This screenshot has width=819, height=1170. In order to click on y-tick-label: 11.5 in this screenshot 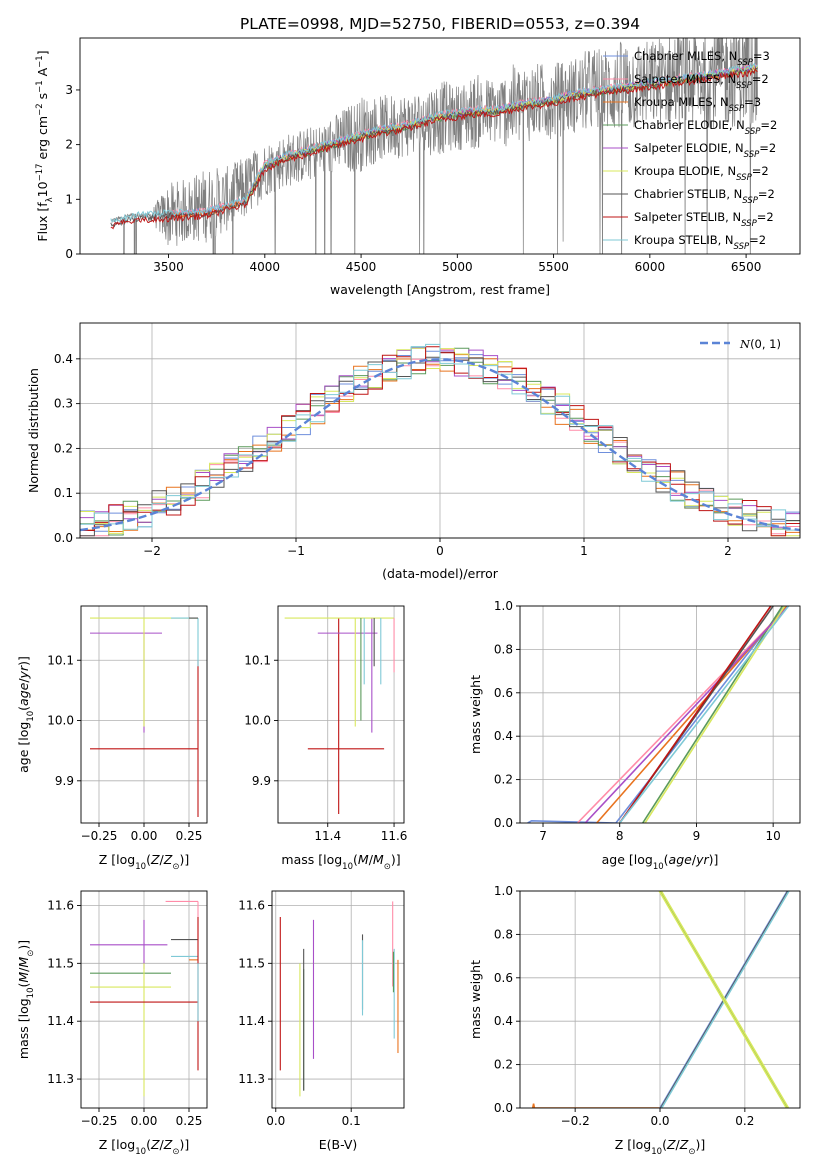, I will do `click(251, 963)`.